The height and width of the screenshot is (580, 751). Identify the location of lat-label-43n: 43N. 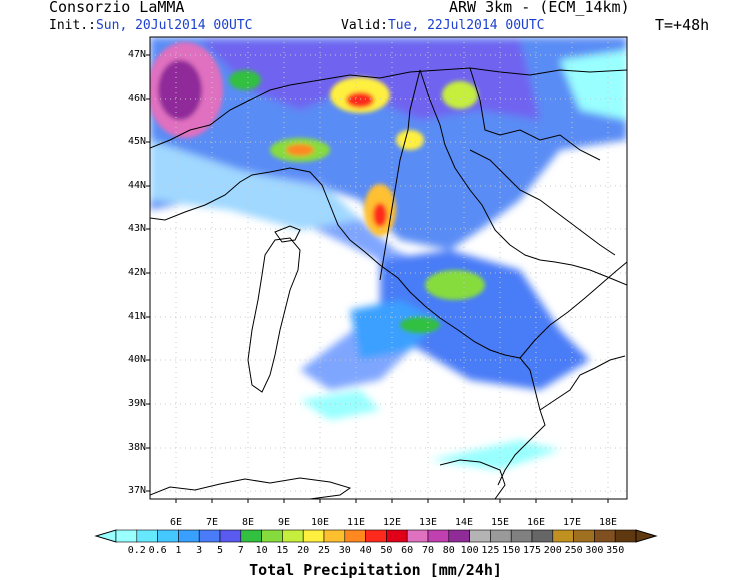
(136, 228).